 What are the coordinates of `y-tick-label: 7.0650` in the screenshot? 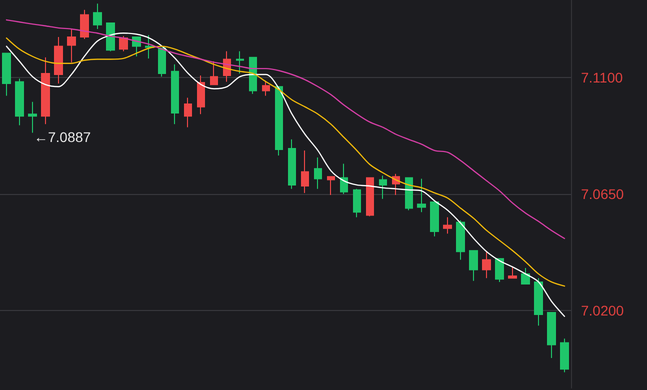 It's located at (602, 194).